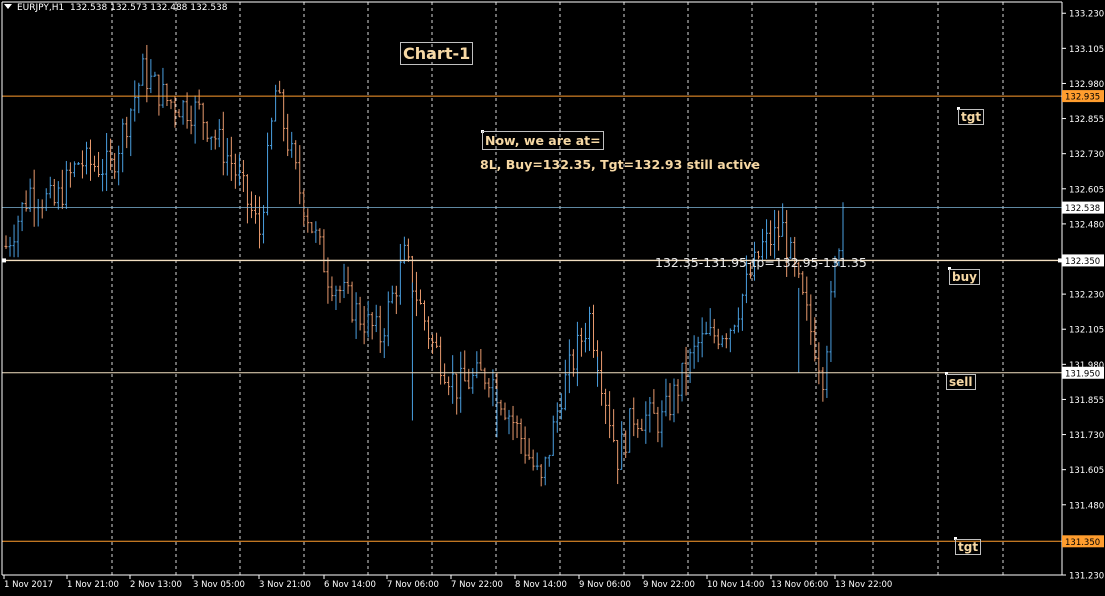 This screenshot has width=1105, height=596. I want to click on chart-title-box: Chart-1, so click(437, 53).